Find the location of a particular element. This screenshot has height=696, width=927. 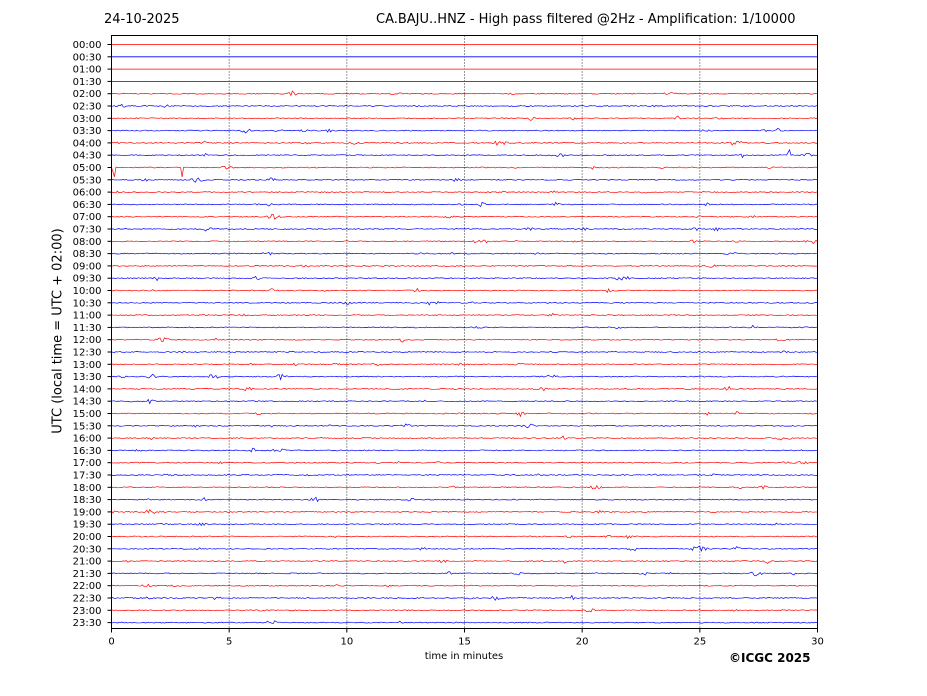

y-tick-label: 16:30 is located at coordinates (87, 451).